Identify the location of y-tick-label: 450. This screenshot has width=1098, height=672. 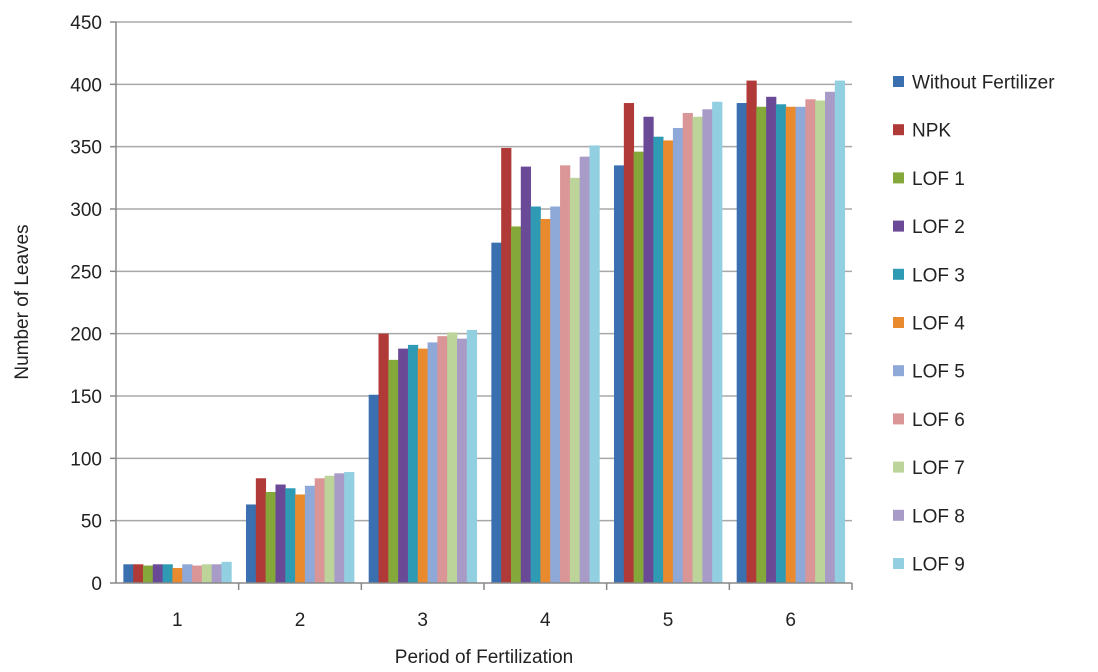
(86, 23).